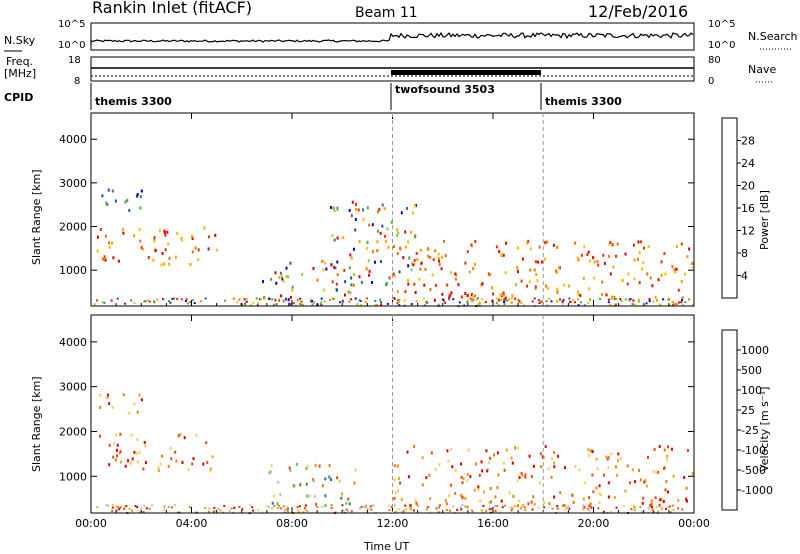 This screenshot has width=800, height=554. I want to click on freq-label: Freq., so click(19, 61).